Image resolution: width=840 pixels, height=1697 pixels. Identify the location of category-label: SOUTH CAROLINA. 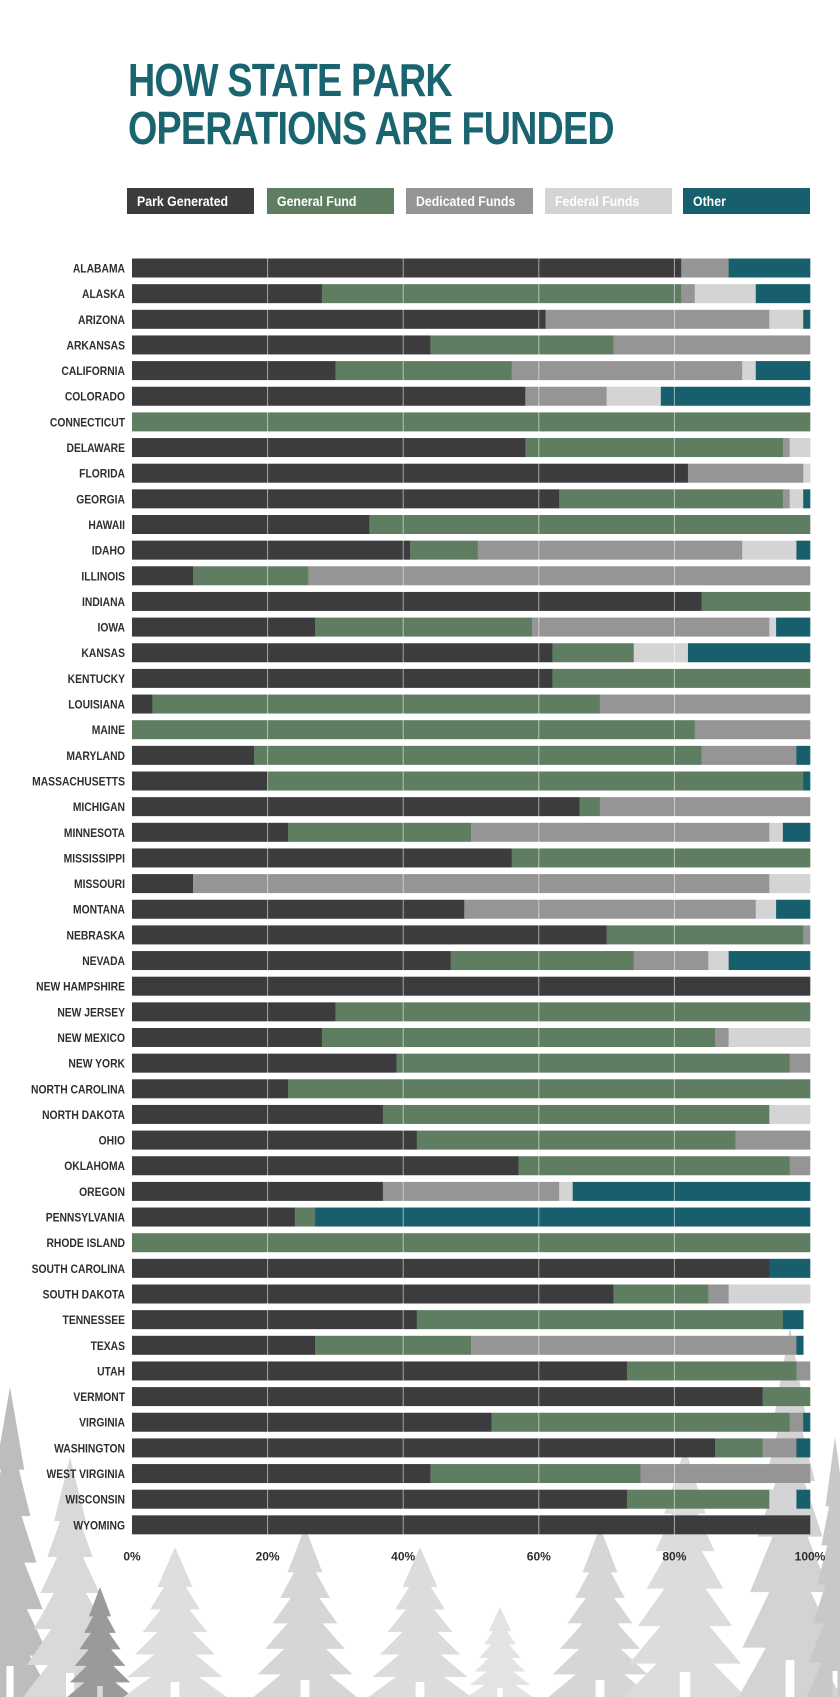
(78, 1269).